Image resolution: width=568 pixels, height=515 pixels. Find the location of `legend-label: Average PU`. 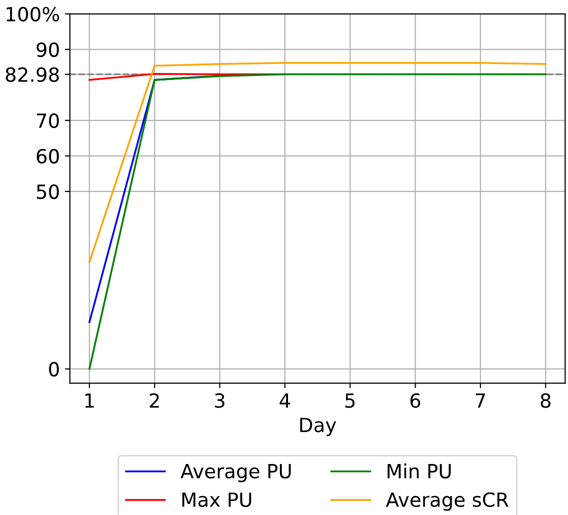

legend-label: Average PU is located at coordinates (235, 473).